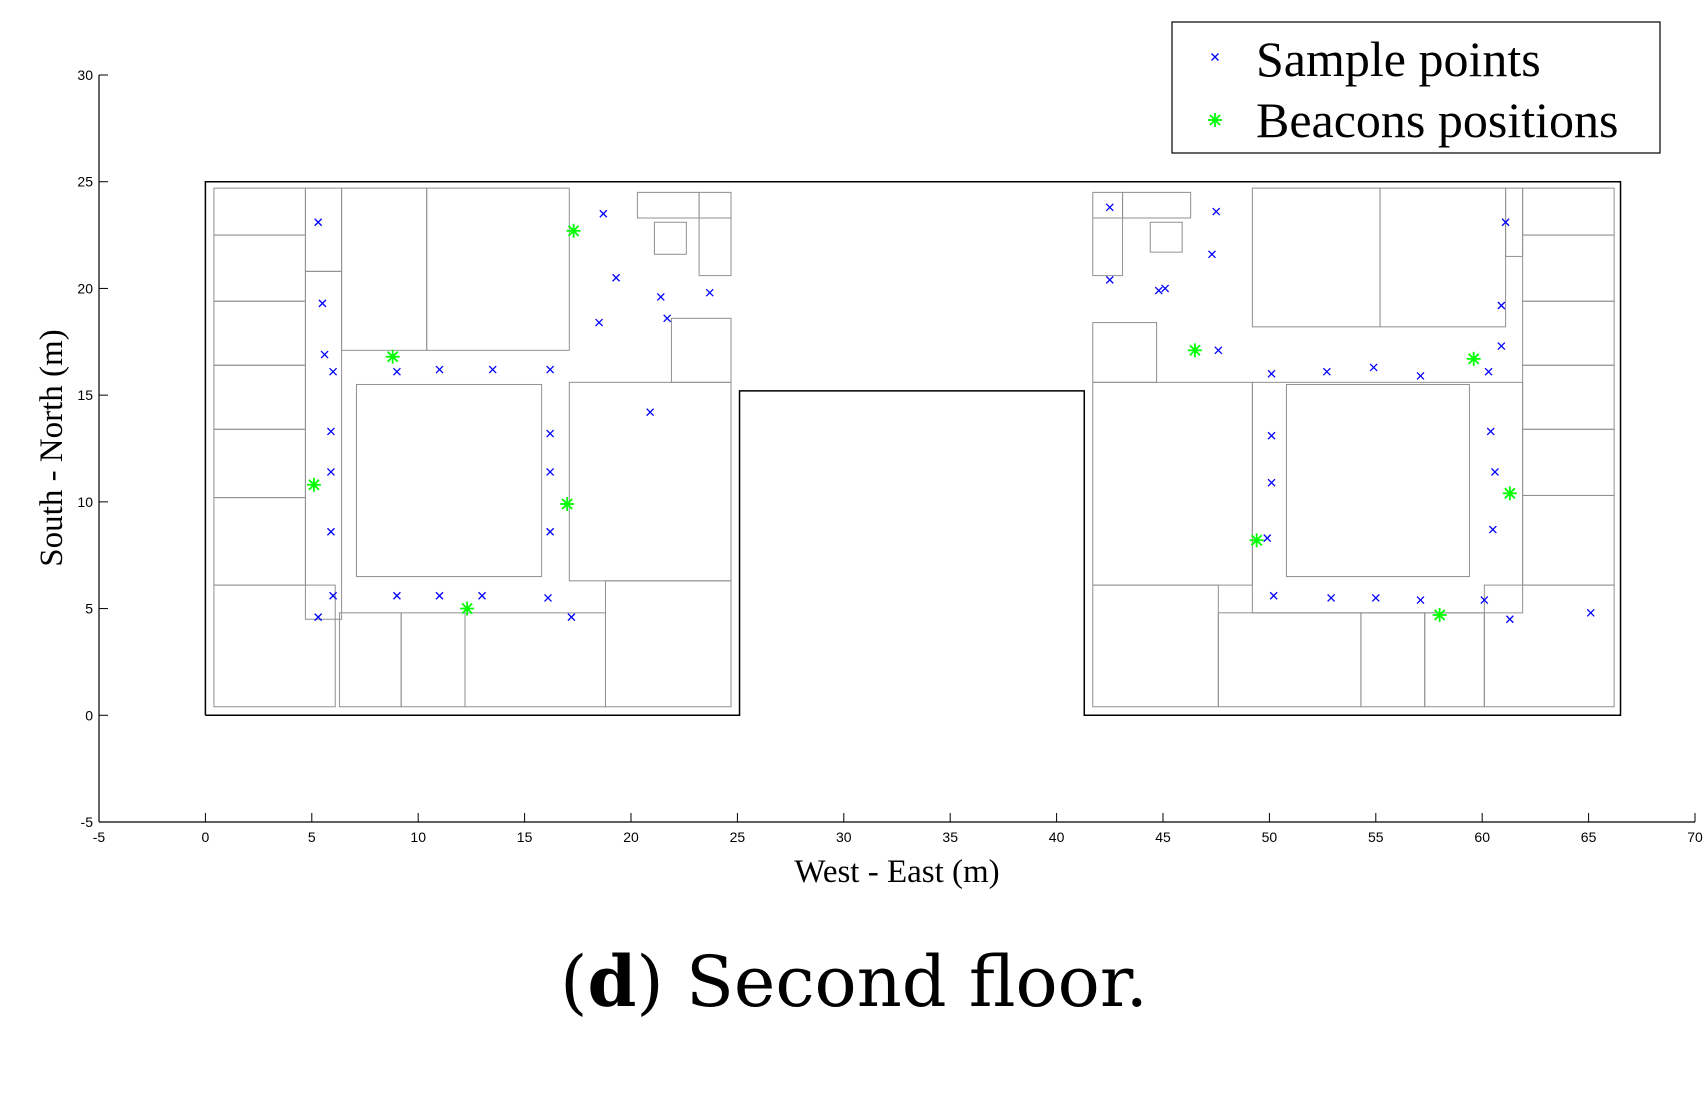 This screenshot has width=1708, height=1101. I want to click on x-tick-label: 10, so click(418, 837).